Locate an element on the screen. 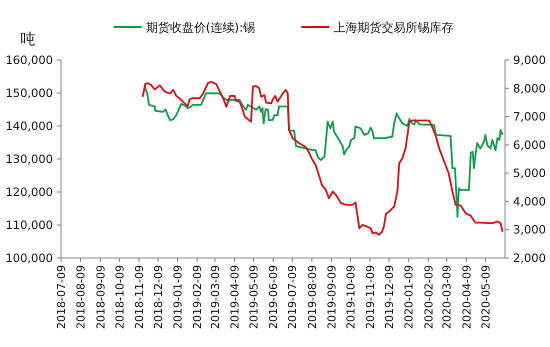  x-tick-label: 2020-05-09 is located at coordinates (485, 297).